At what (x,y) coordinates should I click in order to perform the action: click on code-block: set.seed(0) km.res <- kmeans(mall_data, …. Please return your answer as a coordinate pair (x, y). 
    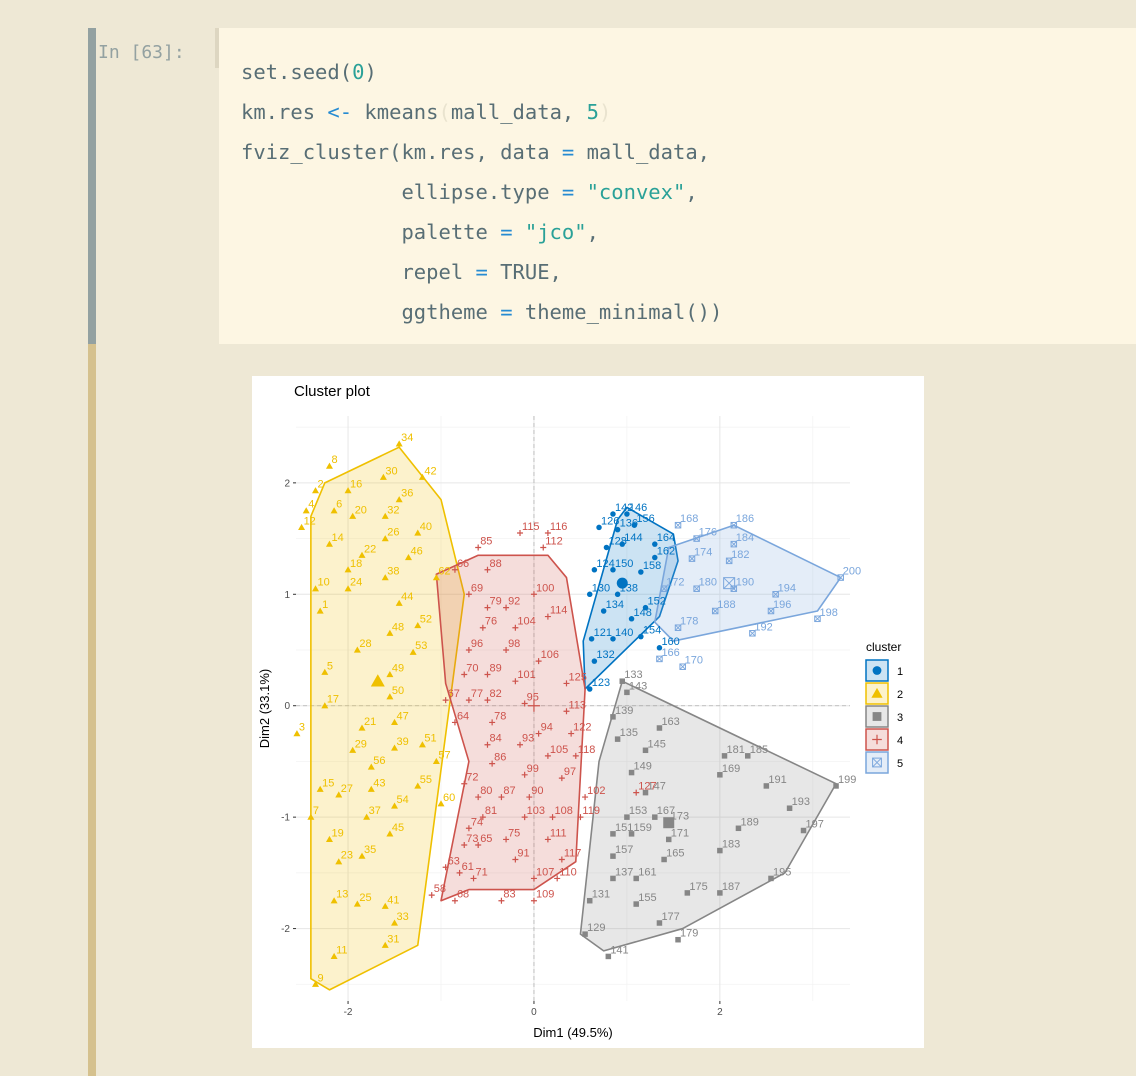
    Looking at the image, I should click on (481, 192).